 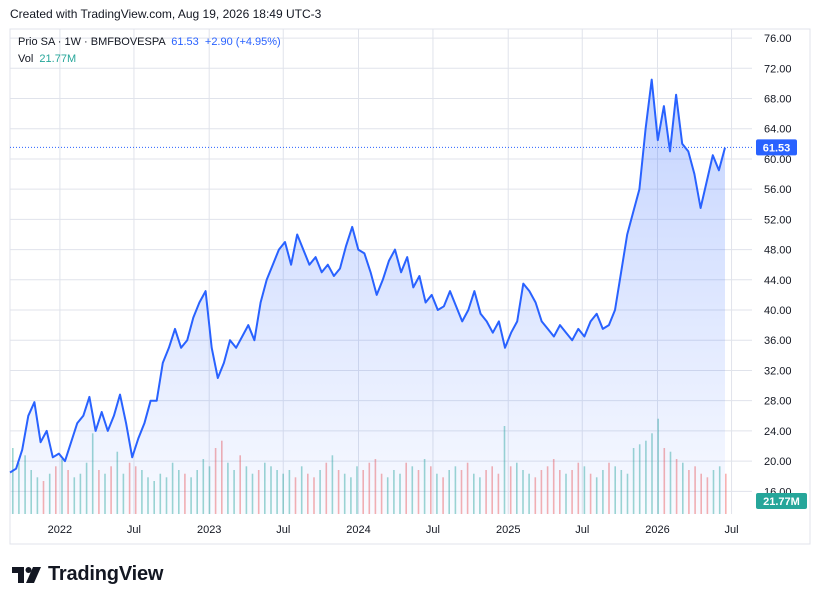 I want to click on last-price-value: 61.53, so click(x=185, y=42).